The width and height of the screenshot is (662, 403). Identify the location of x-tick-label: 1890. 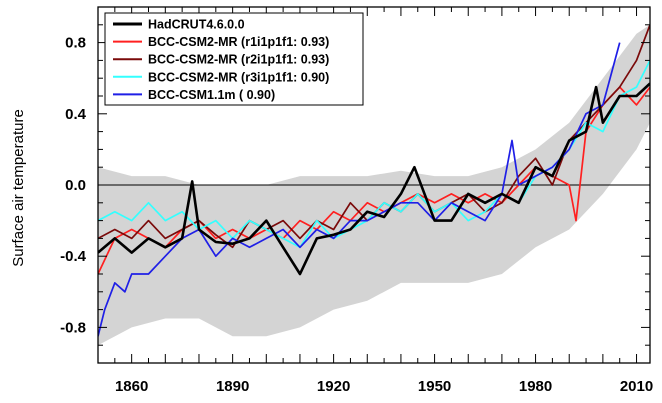
(232, 386).